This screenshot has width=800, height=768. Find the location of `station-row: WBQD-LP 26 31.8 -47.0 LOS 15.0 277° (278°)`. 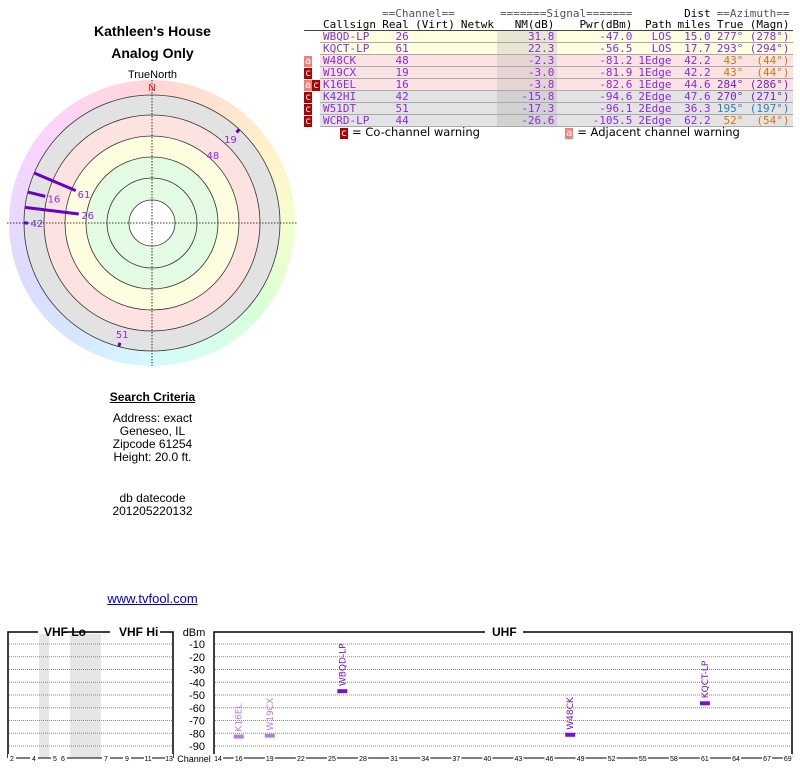

station-row: WBQD-LP 26 31.8 -47.0 LOS 15.0 277° (278°) is located at coordinates (548, 36).